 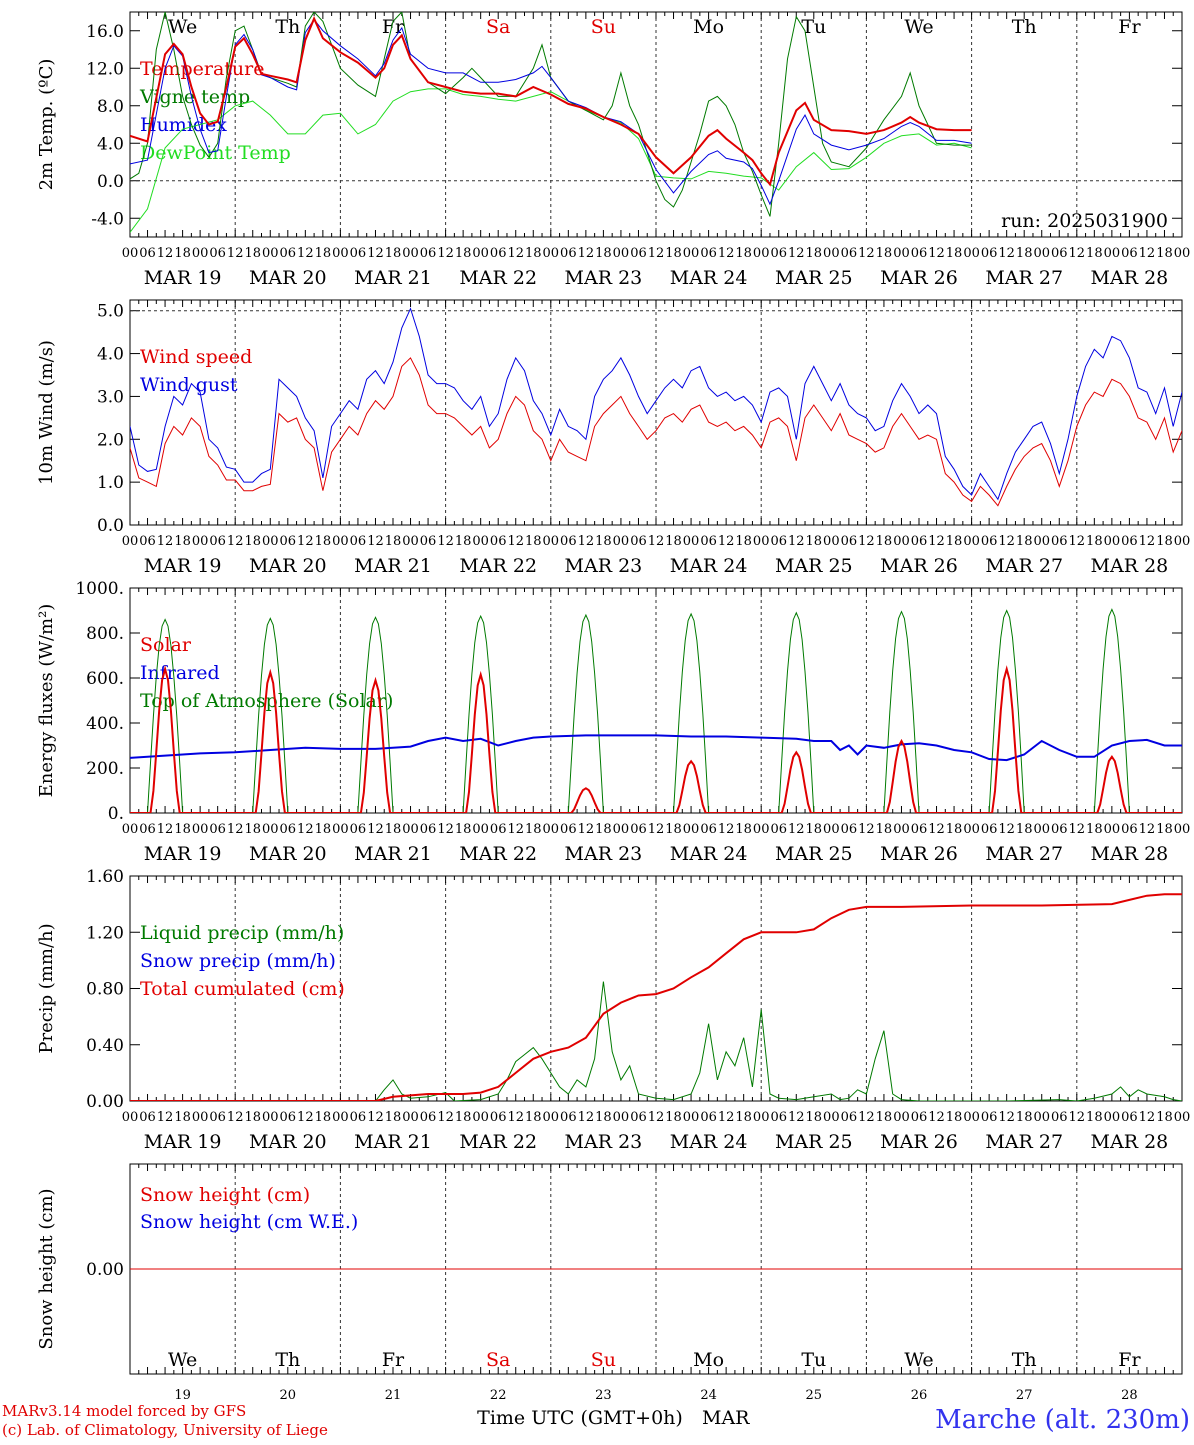 I want to click on x-date-label: MAR 19, so click(x=183, y=566).